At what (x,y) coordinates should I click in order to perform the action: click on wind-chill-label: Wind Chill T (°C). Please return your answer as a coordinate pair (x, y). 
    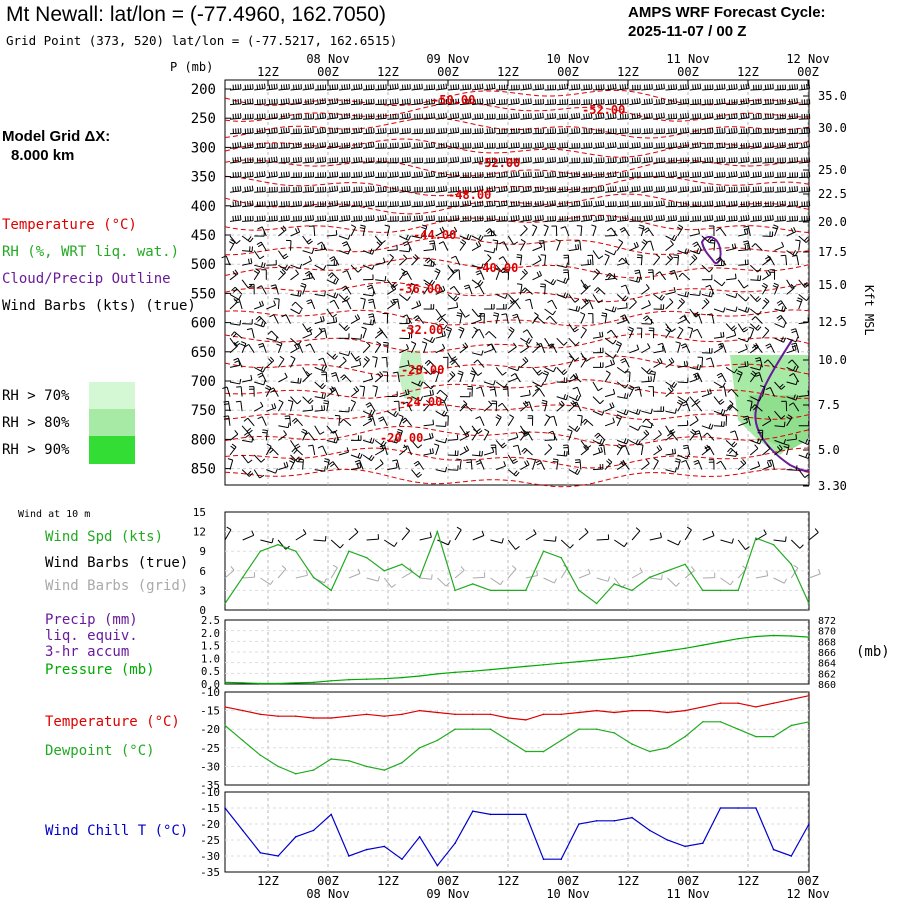
    Looking at the image, I should click on (117, 831).